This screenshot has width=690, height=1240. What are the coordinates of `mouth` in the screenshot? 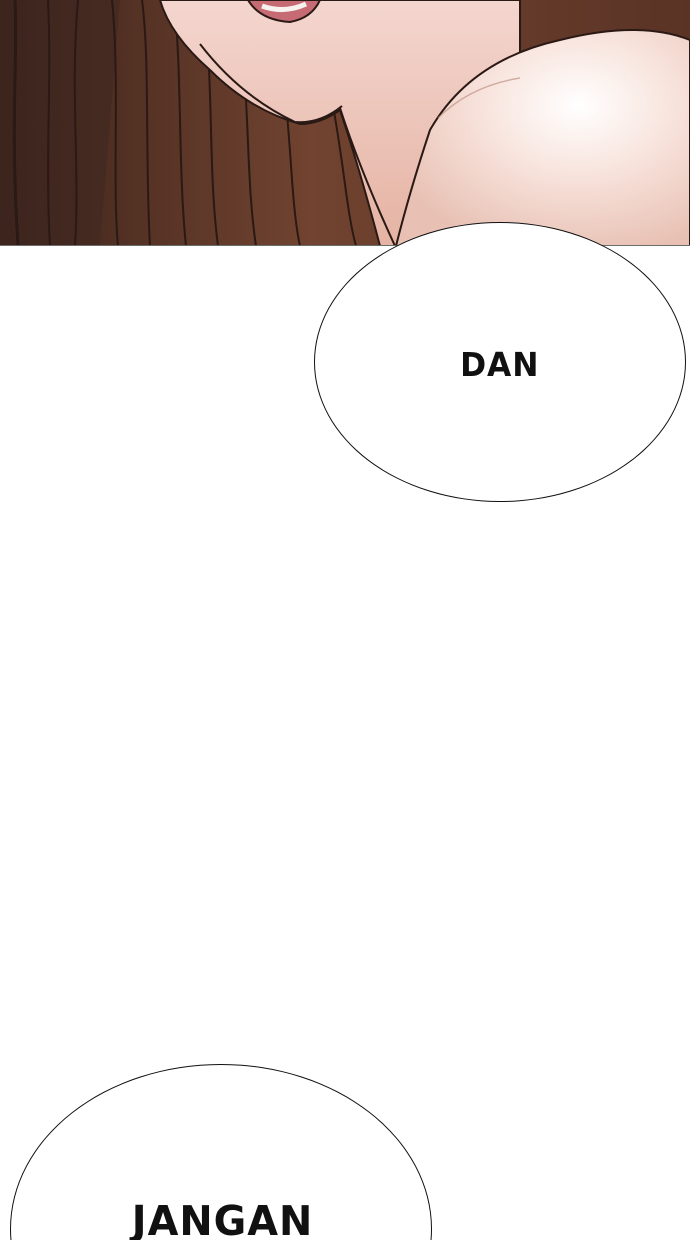 It's located at (284, 12).